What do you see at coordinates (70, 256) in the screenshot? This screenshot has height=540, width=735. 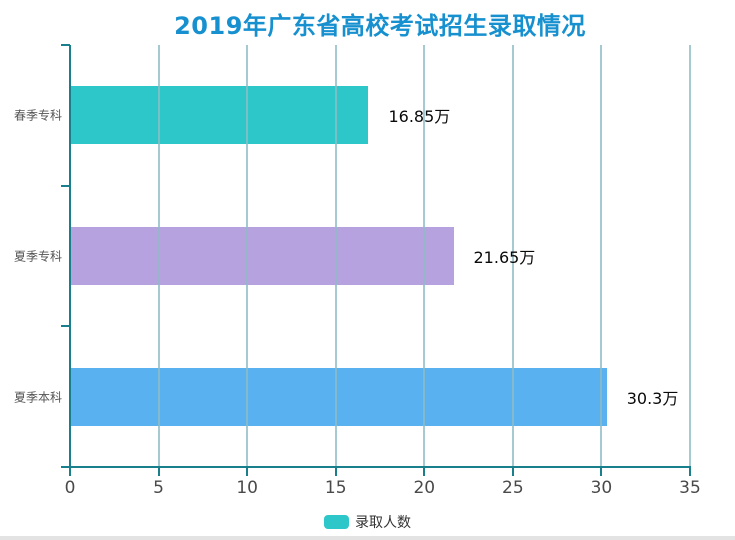 I see `y-axis-line` at bounding box center [70, 256].